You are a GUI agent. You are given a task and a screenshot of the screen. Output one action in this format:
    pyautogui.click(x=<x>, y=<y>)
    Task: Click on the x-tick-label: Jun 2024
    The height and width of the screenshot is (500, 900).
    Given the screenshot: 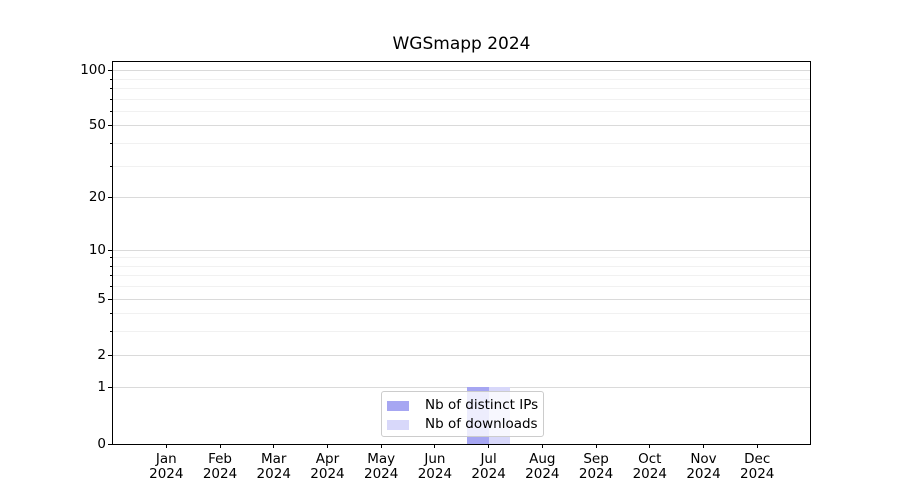 What is the action you would take?
    pyautogui.click(x=435, y=467)
    